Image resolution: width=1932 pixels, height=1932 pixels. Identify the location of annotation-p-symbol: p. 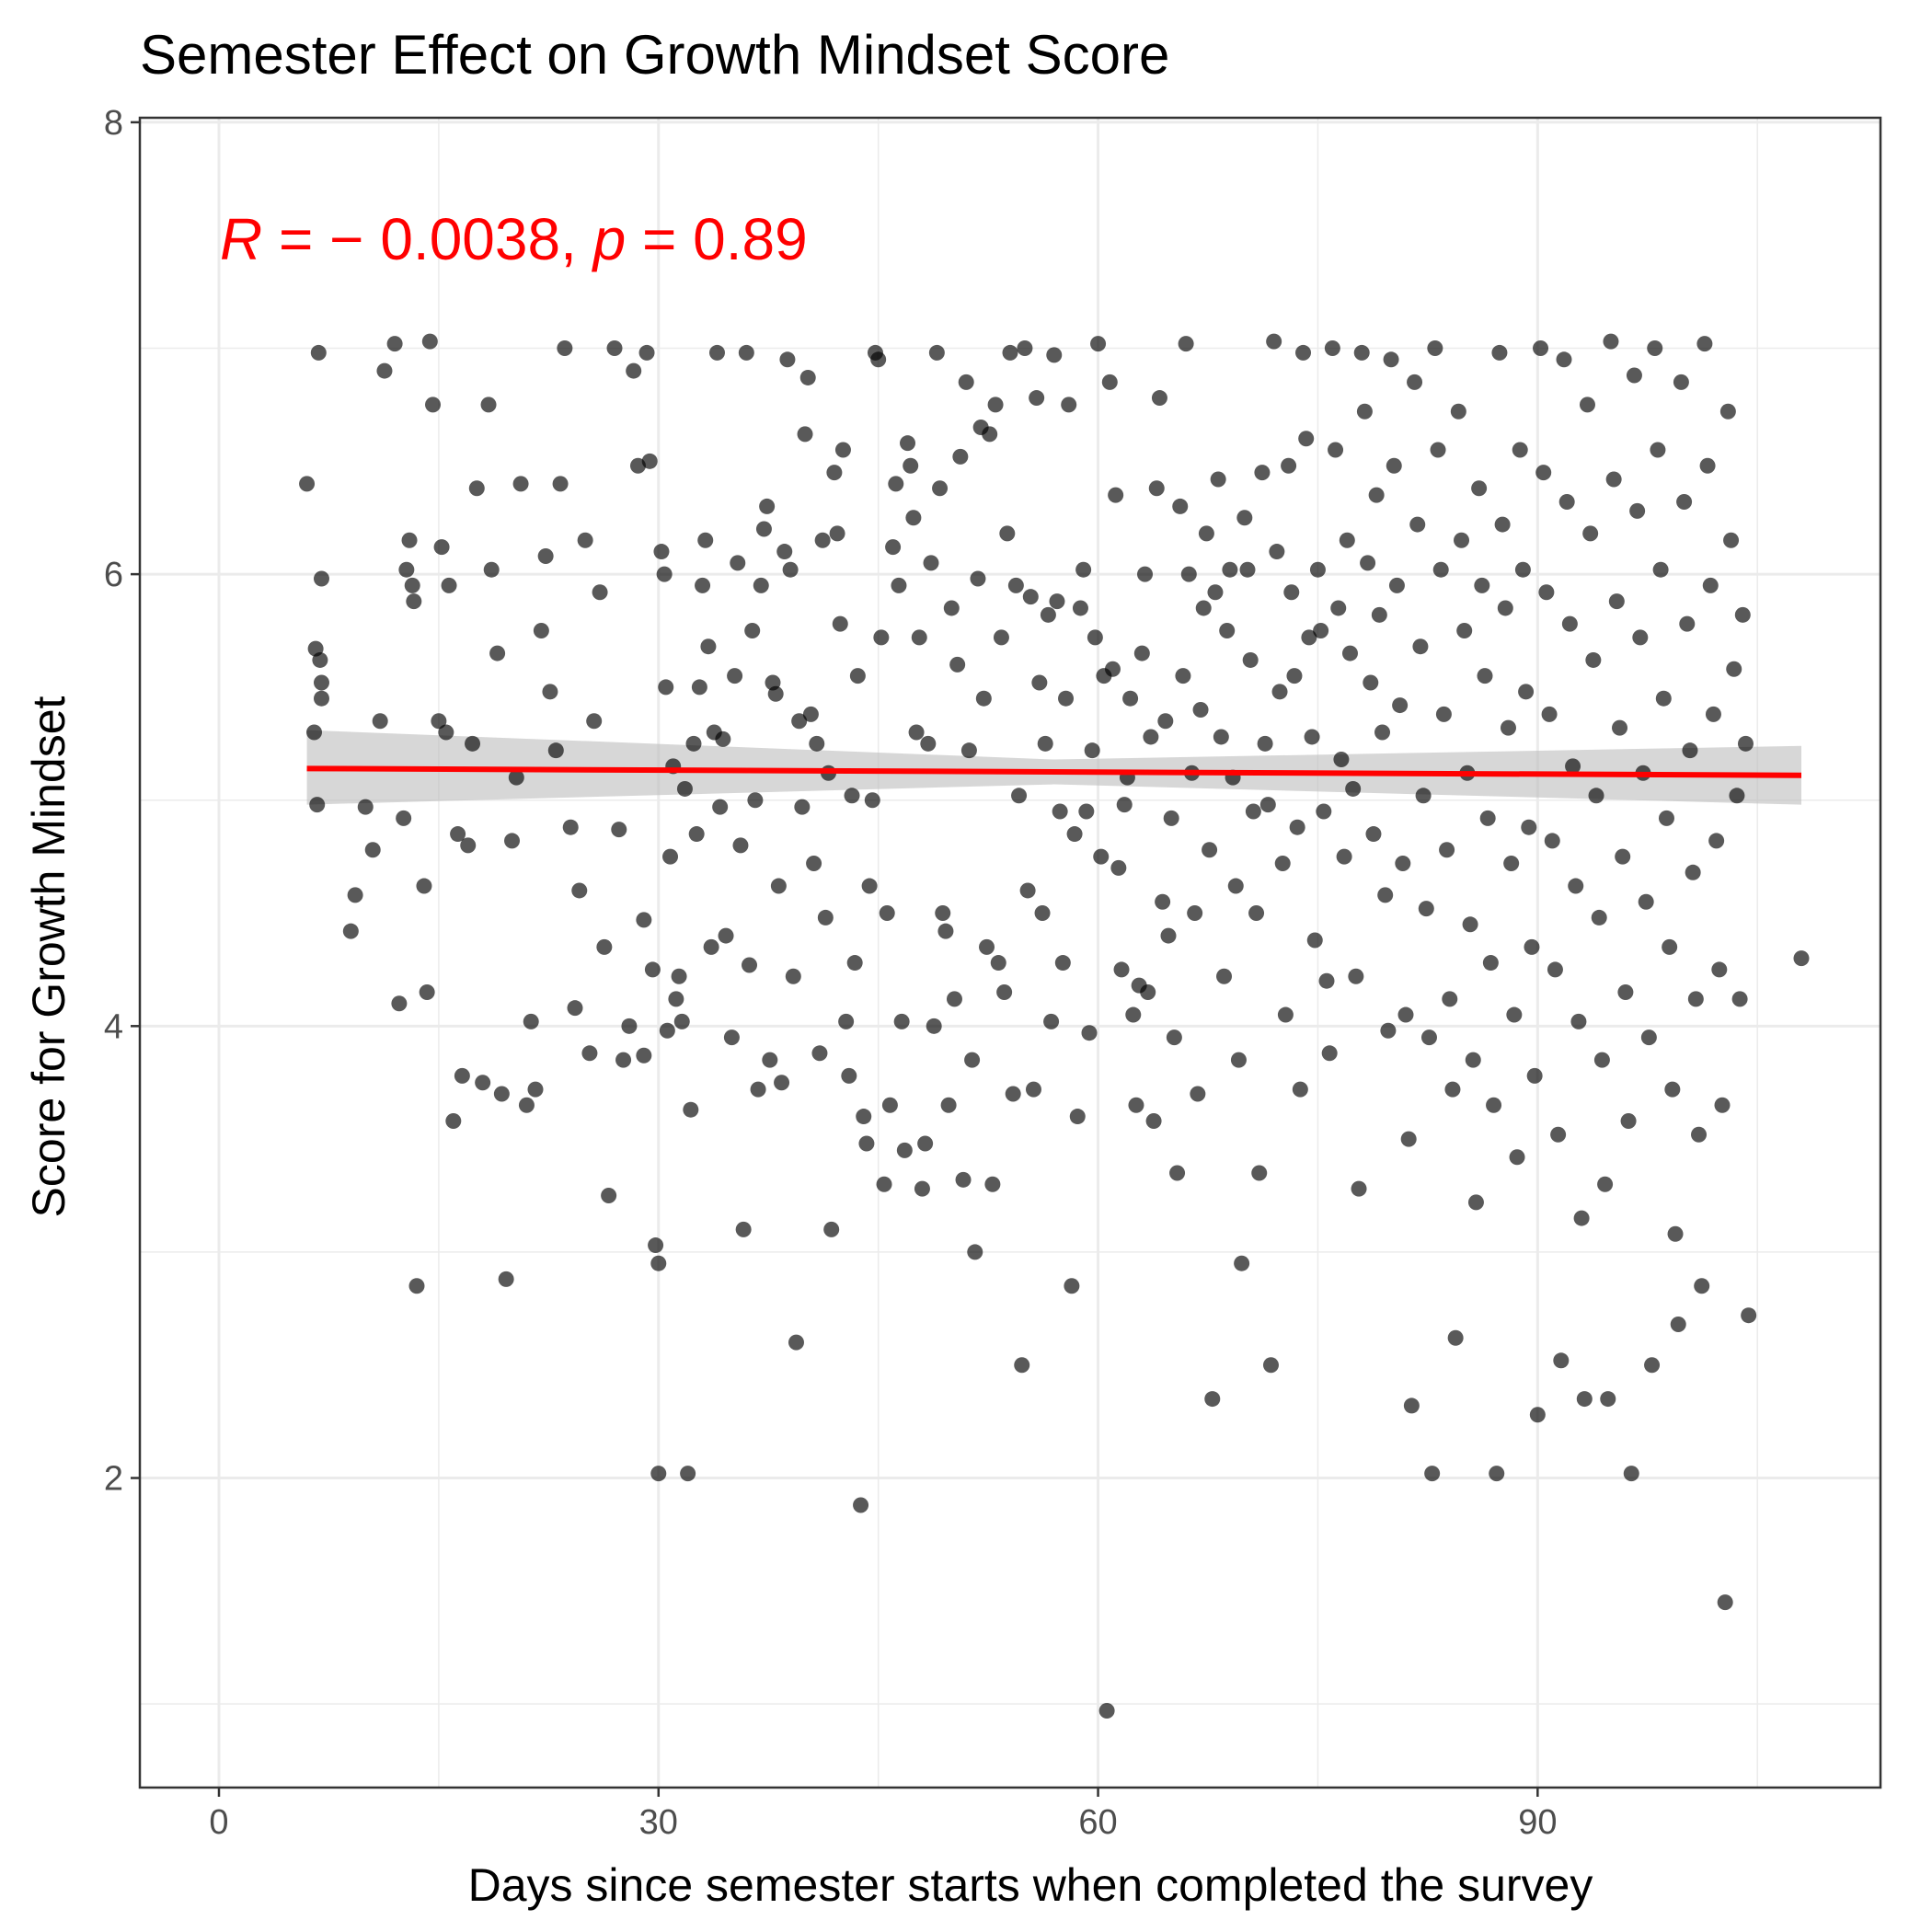
(609, 239).